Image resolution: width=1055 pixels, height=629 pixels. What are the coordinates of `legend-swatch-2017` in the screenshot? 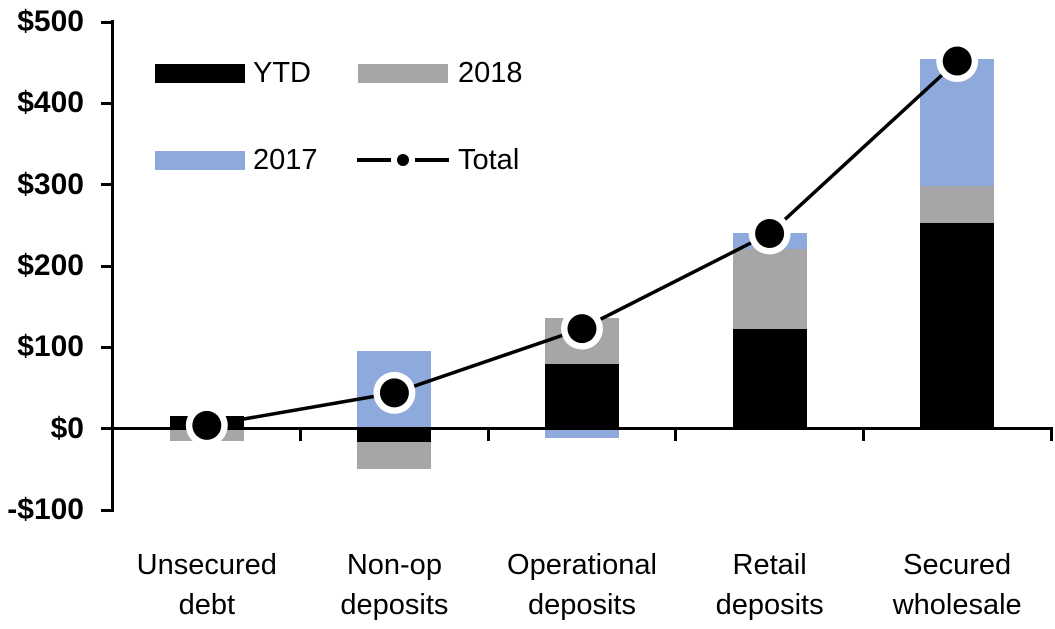 It's located at (200, 160).